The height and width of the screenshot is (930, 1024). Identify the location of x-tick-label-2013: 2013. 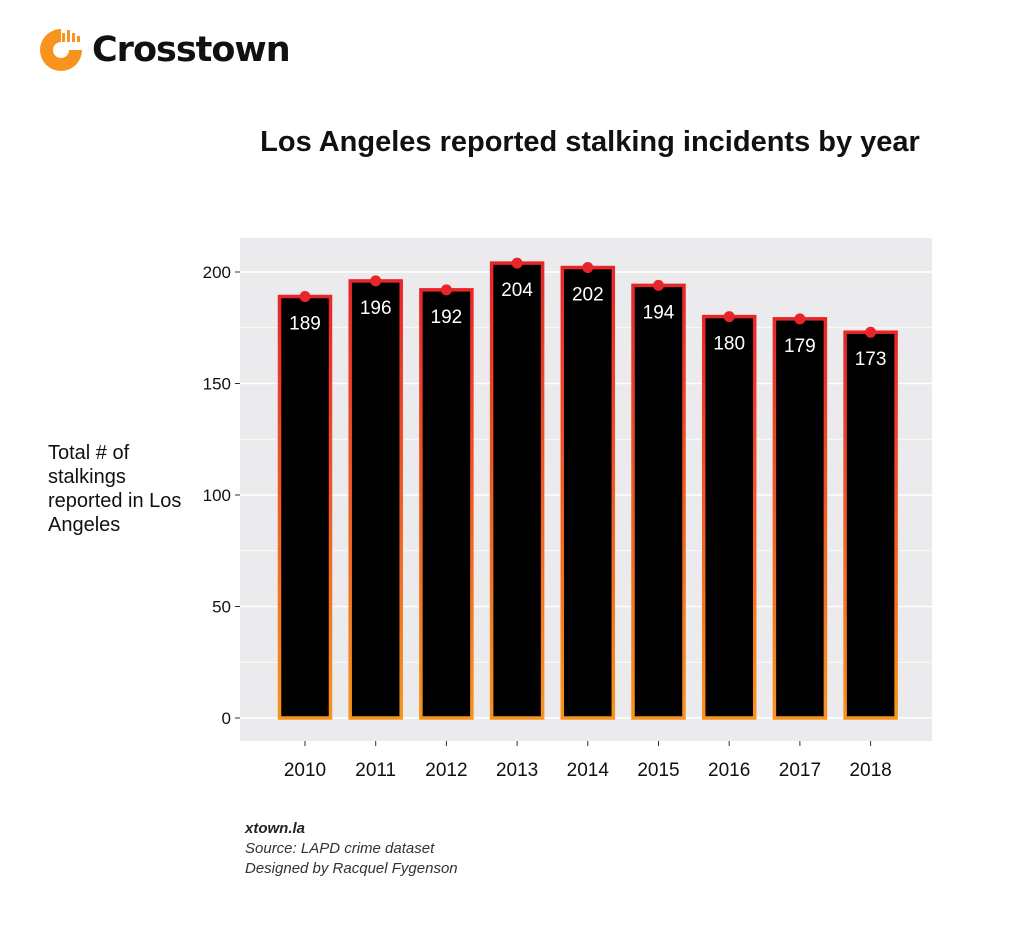
(517, 770).